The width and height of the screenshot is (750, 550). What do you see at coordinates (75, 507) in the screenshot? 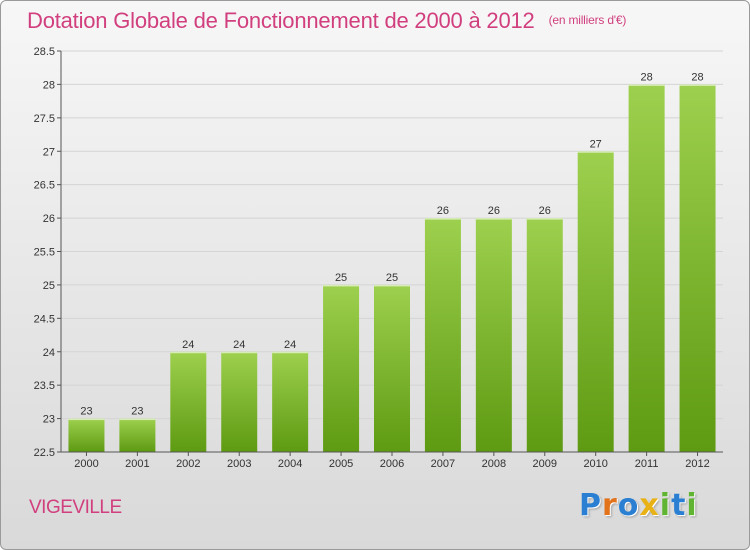
I see `commune-name: VIGEVILLE` at bounding box center [75, 507].